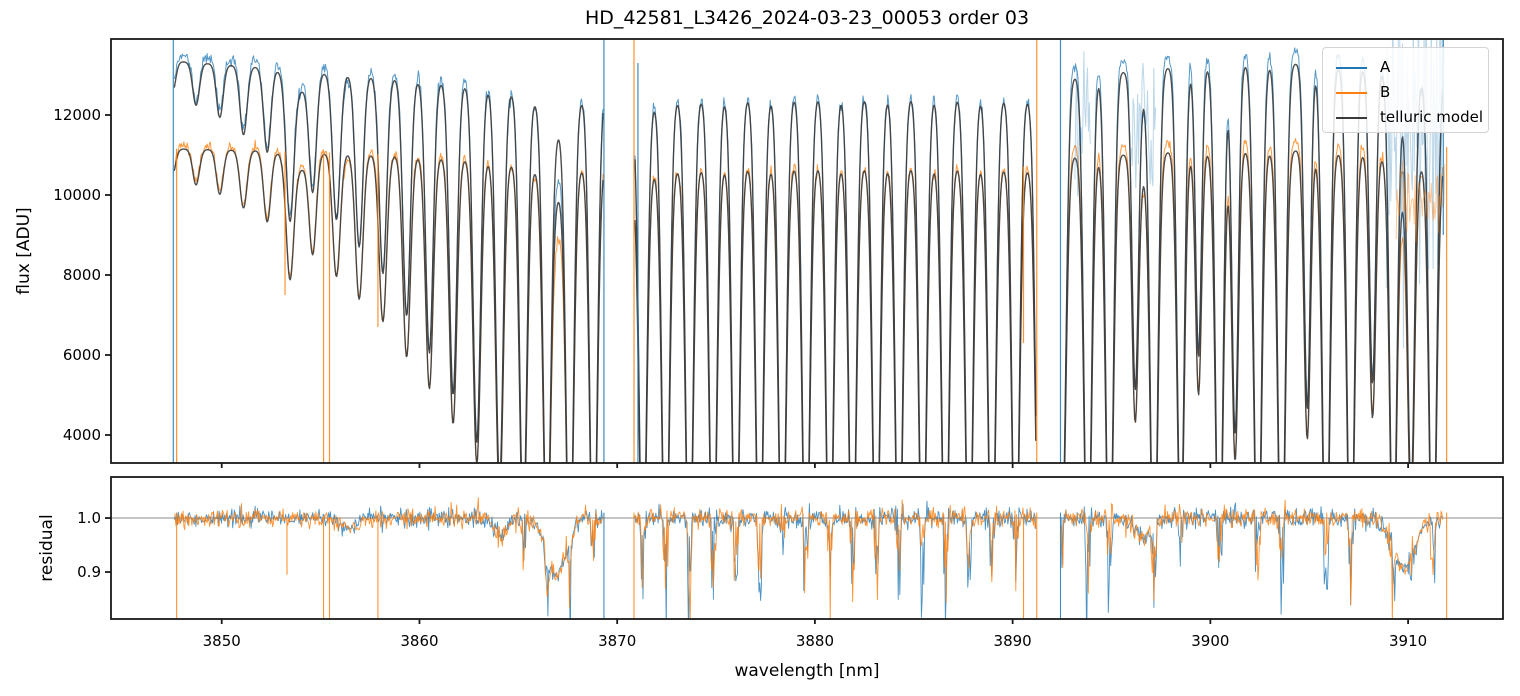 Image resolution: width=1520 pixels, height=696 pixels. I want to click on legend: A B telluric model, so click(1405, 90).